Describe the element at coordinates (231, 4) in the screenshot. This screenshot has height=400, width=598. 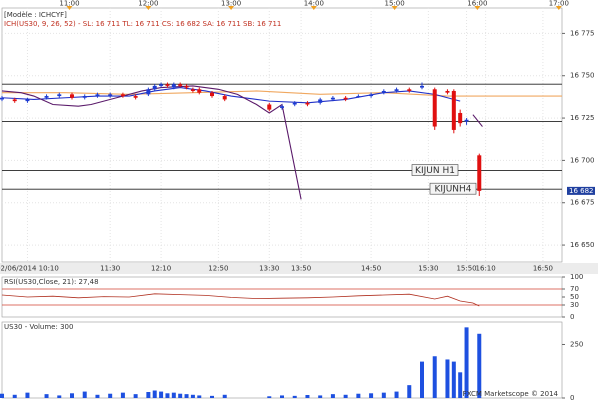
I see `top-time-label: 13:00` at that location.